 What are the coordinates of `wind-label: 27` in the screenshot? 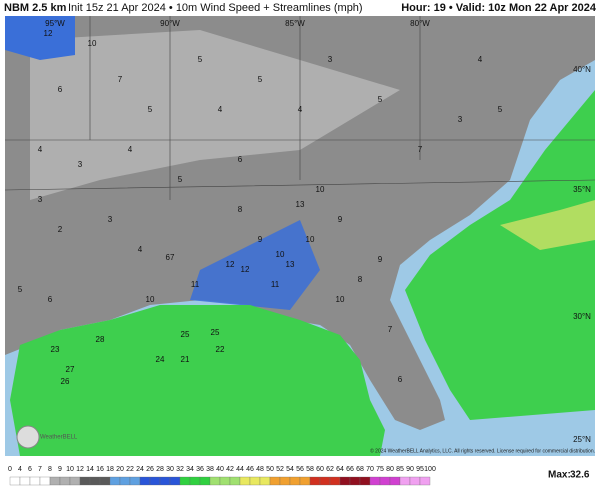 It's located at (70, 369).